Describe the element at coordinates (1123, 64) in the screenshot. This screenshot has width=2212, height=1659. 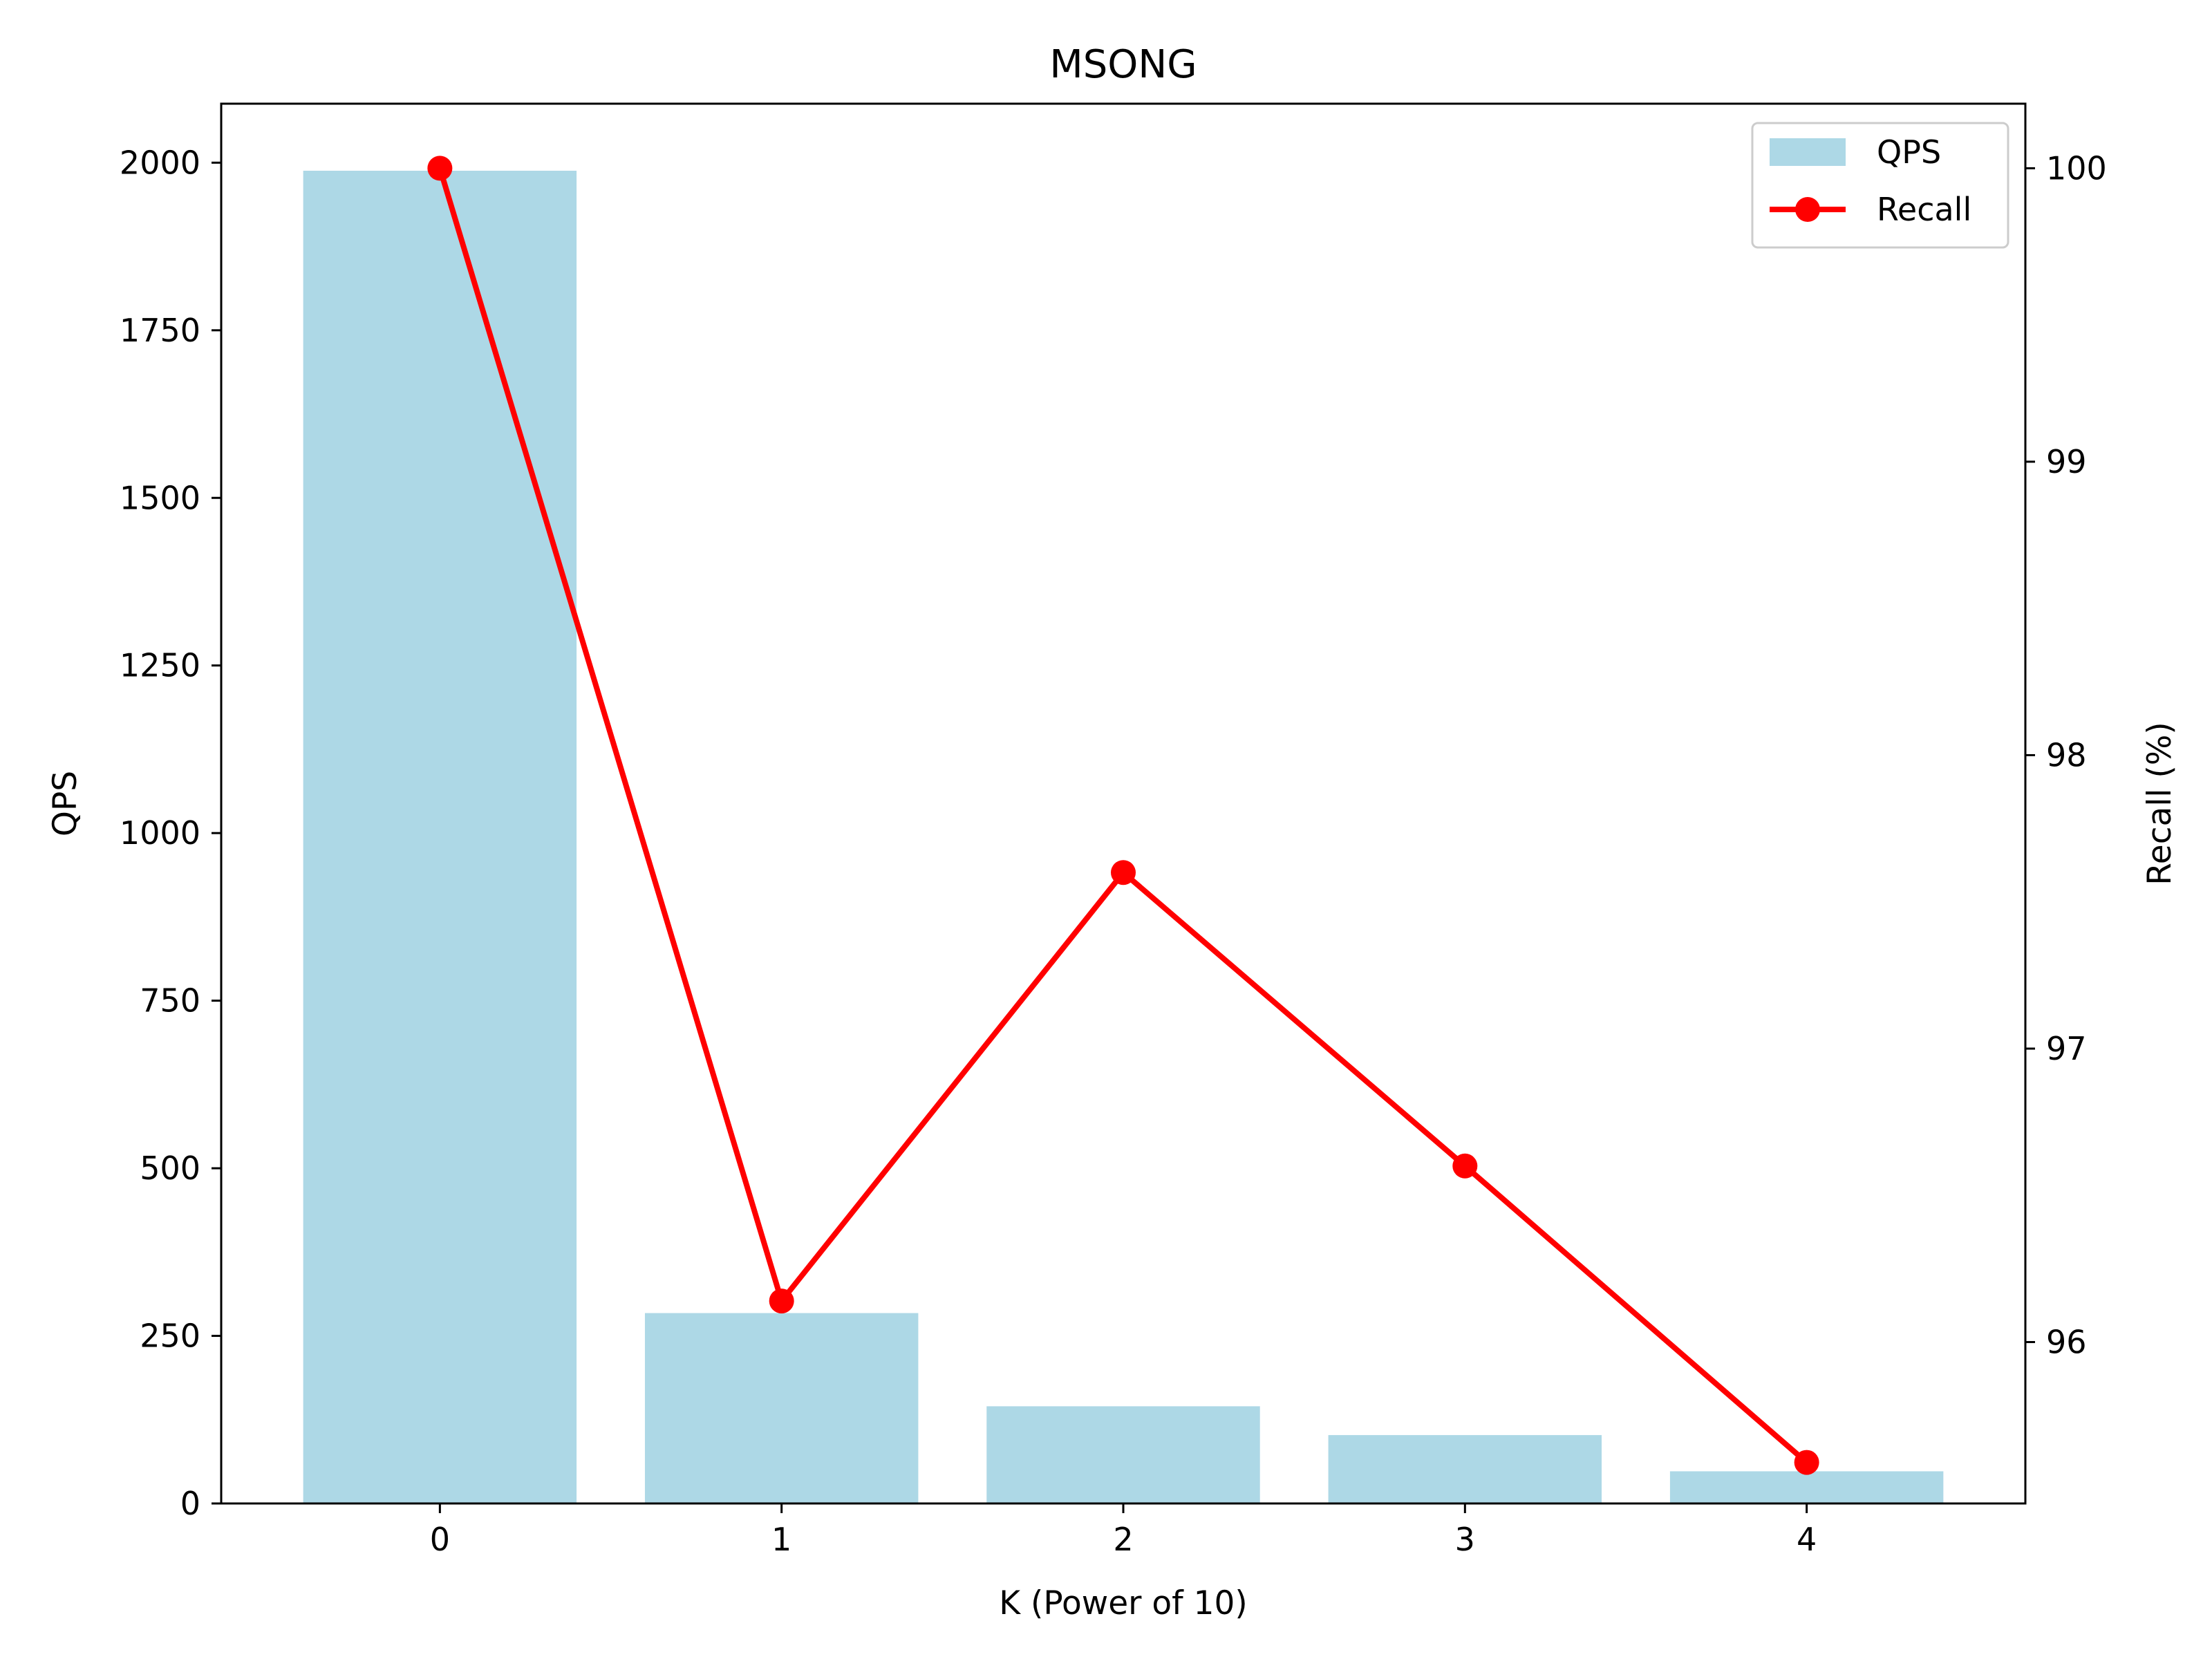
I see `chart-title: MSONG` at that location.